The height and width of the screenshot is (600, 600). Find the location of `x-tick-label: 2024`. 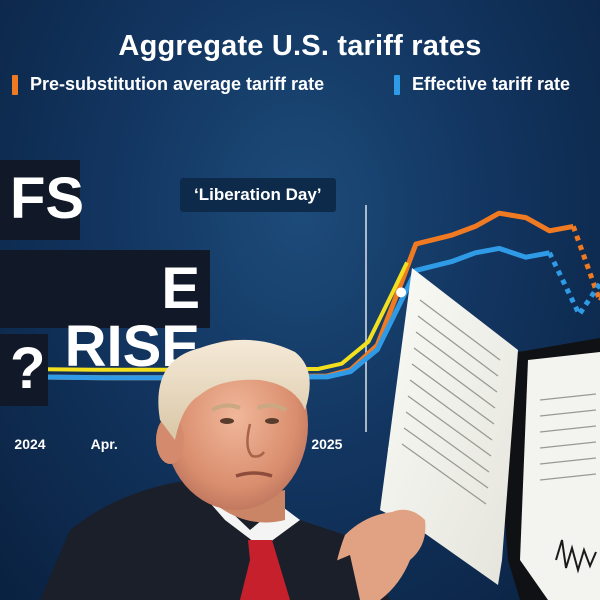

x-tick-label: 2024 is located at coordinates (29, 444).